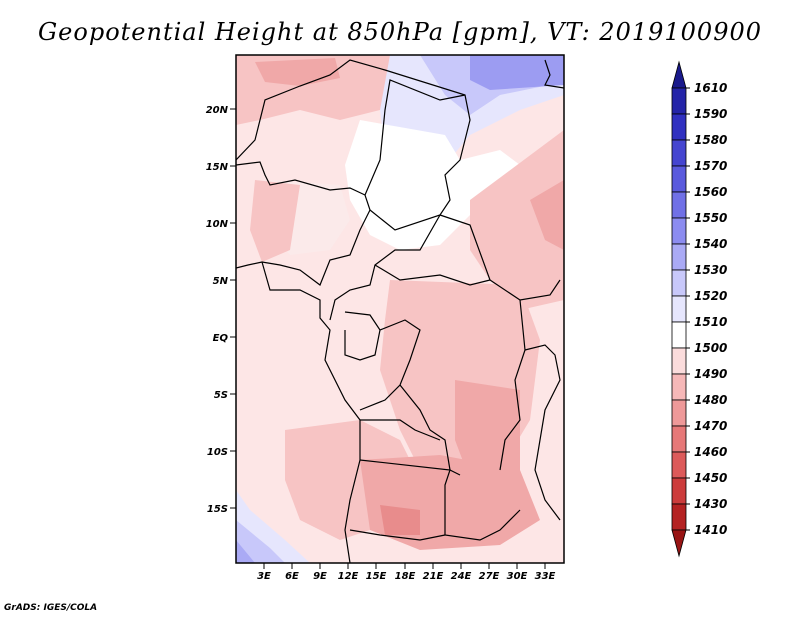 This screenshot has width=800, height=618. What do you see at coordinates (221, 395) in the screenshot?
I see `lat-label: 5S` at bounding box center [221, 395].